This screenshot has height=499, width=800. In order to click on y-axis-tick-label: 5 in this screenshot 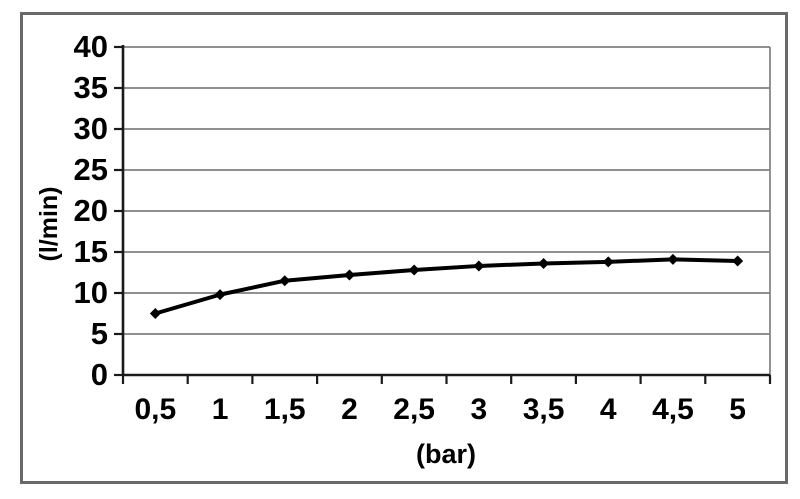, I will do `click(99, 333)`.